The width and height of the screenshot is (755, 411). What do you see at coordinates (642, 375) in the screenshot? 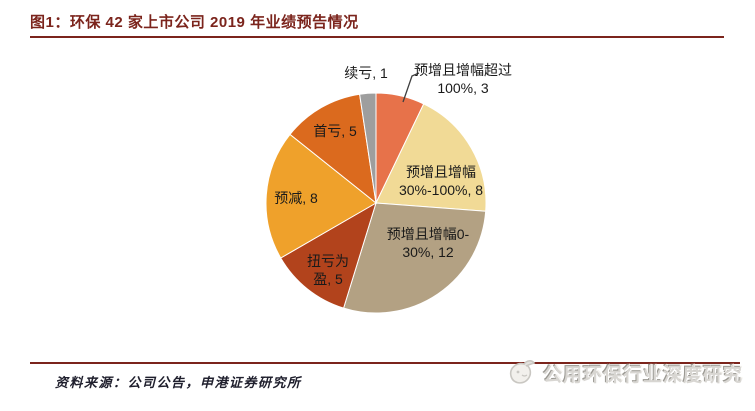
I see `watermark-text: 公用环保行业深度研究` at bounding box center [642, 375].